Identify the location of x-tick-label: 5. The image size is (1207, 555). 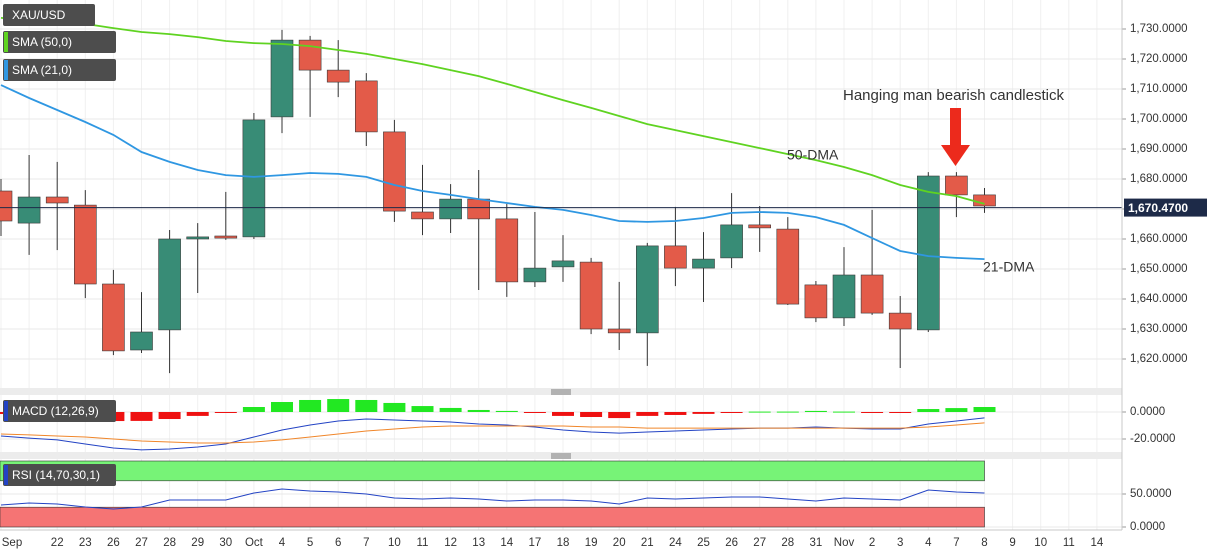
(310, 543).